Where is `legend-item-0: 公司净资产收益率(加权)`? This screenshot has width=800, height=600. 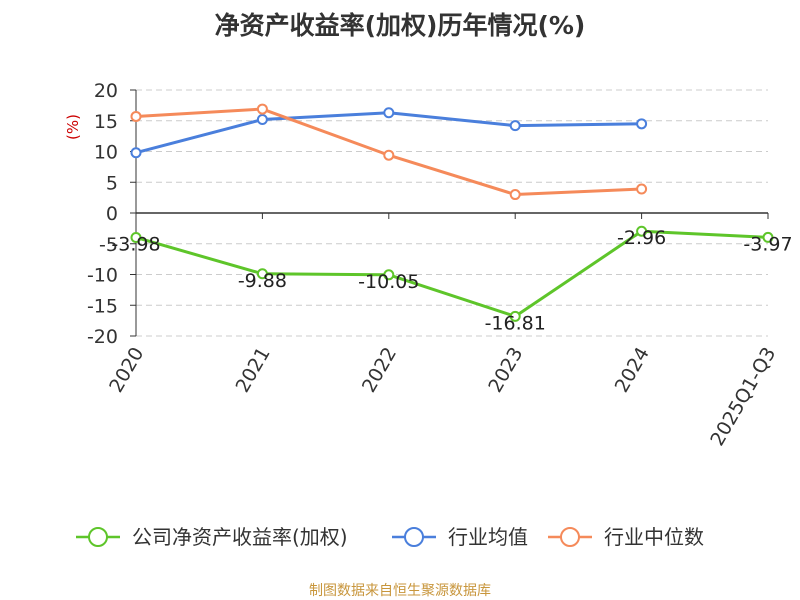 legend-item-0: 公司净资产收益率(加权) is located at coordinates (212, 537).